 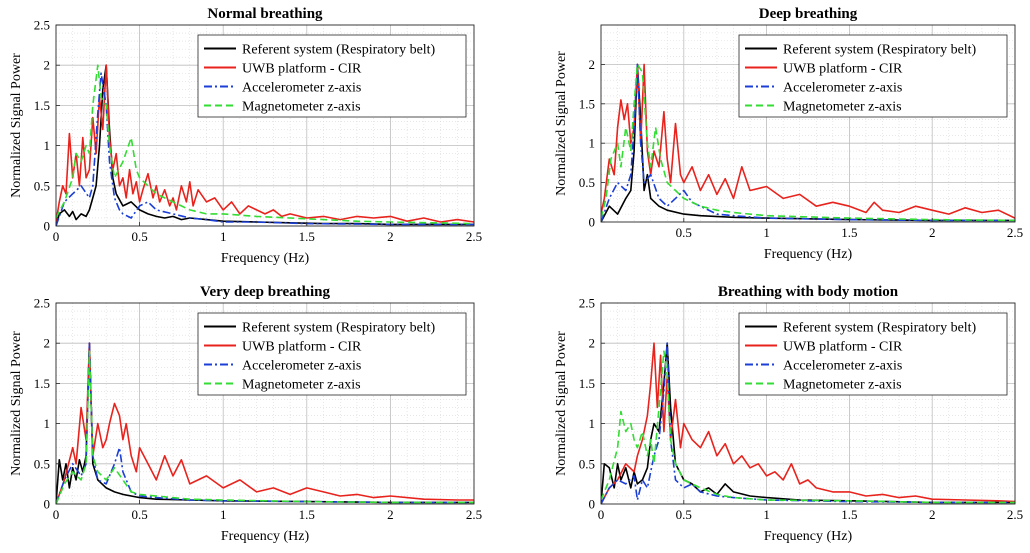 I want to click on chart-title: Deep breathing, so click(x=808, y=14).